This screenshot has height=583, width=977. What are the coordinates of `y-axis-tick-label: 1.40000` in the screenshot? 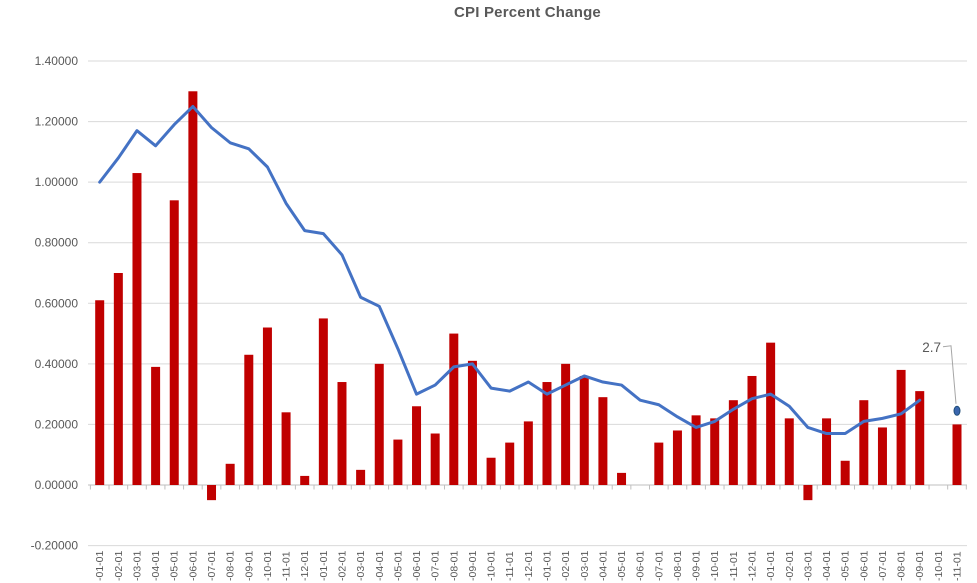 It's located at (57, 61).